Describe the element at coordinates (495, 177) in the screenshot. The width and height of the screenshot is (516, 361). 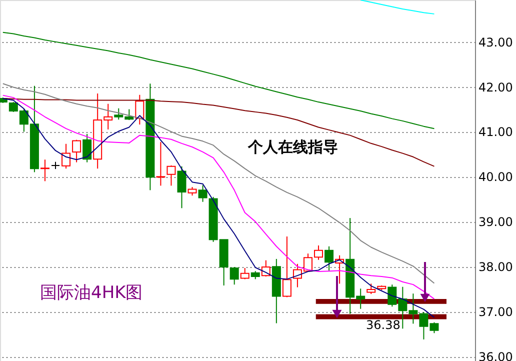
I see `y-tick-label: 40.00` at that location.